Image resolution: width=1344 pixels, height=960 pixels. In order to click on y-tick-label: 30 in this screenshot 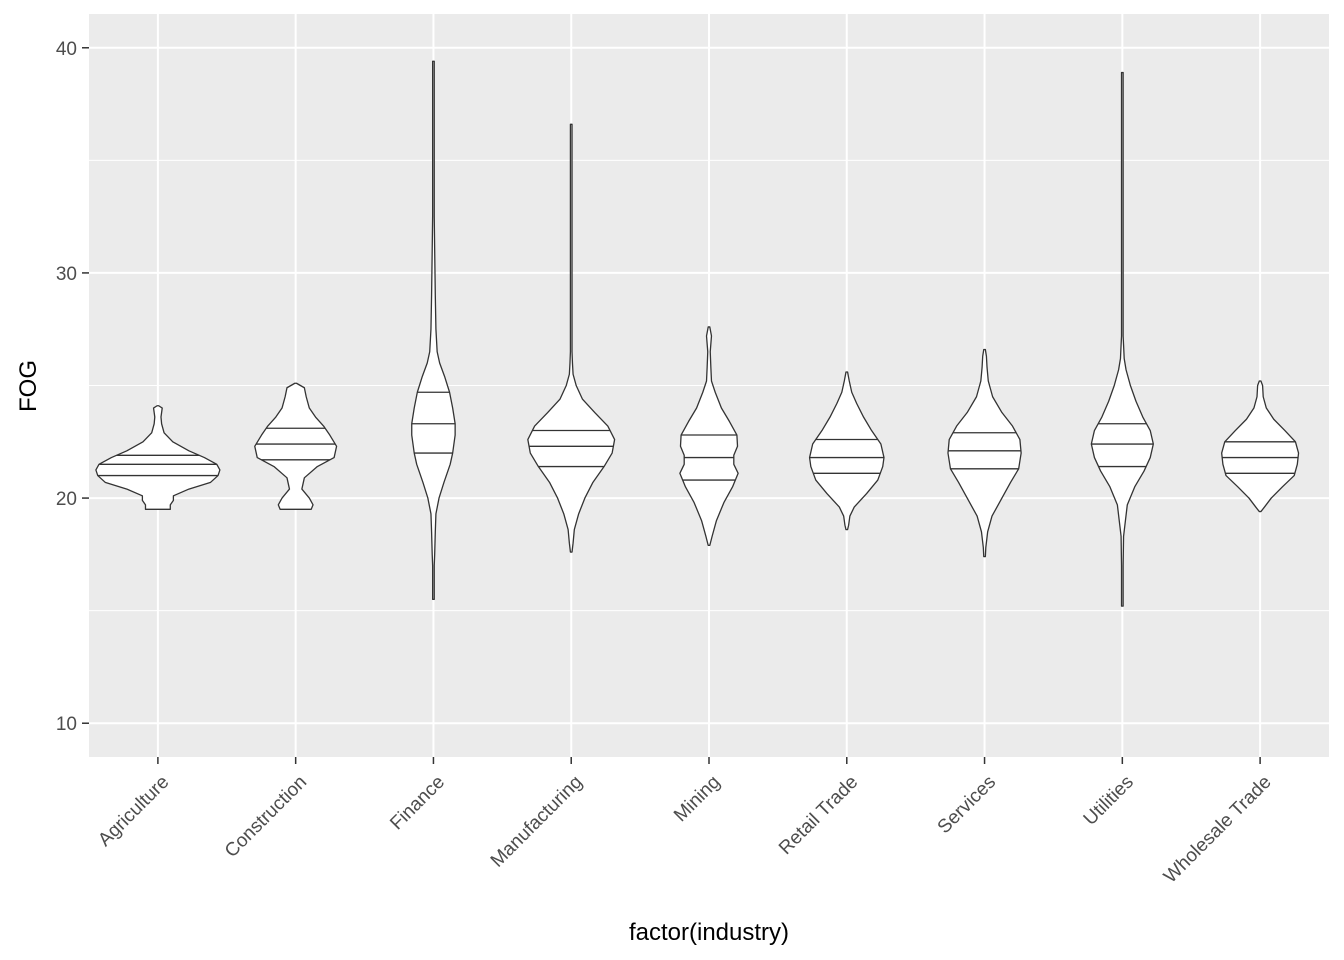, I will do `click(66, 274)`.